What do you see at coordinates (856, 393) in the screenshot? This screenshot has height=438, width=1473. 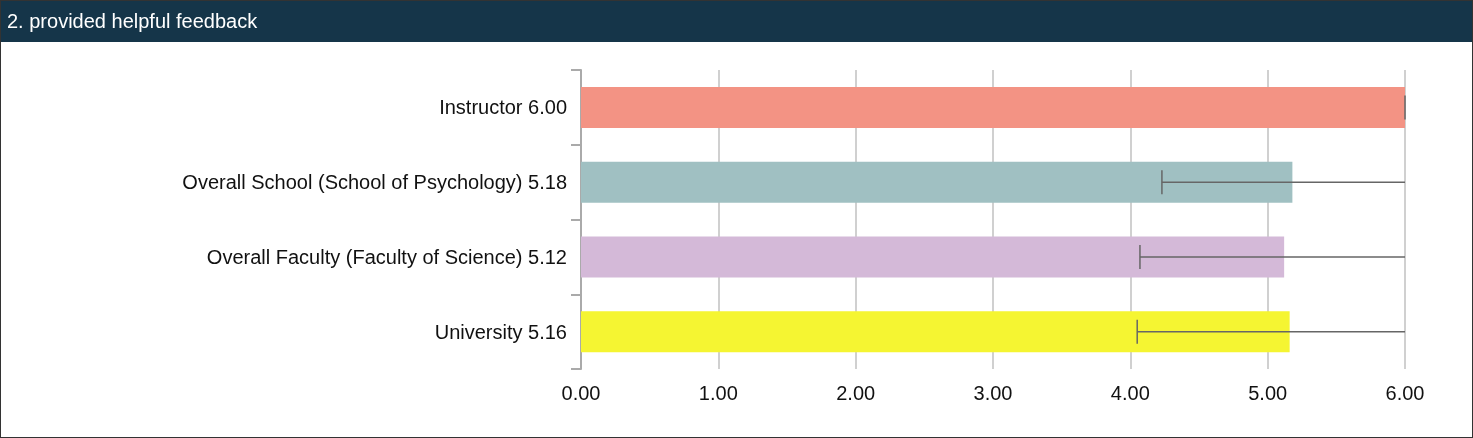 I see `x-tick-label: 2.00` at bounding box center [856, 393].